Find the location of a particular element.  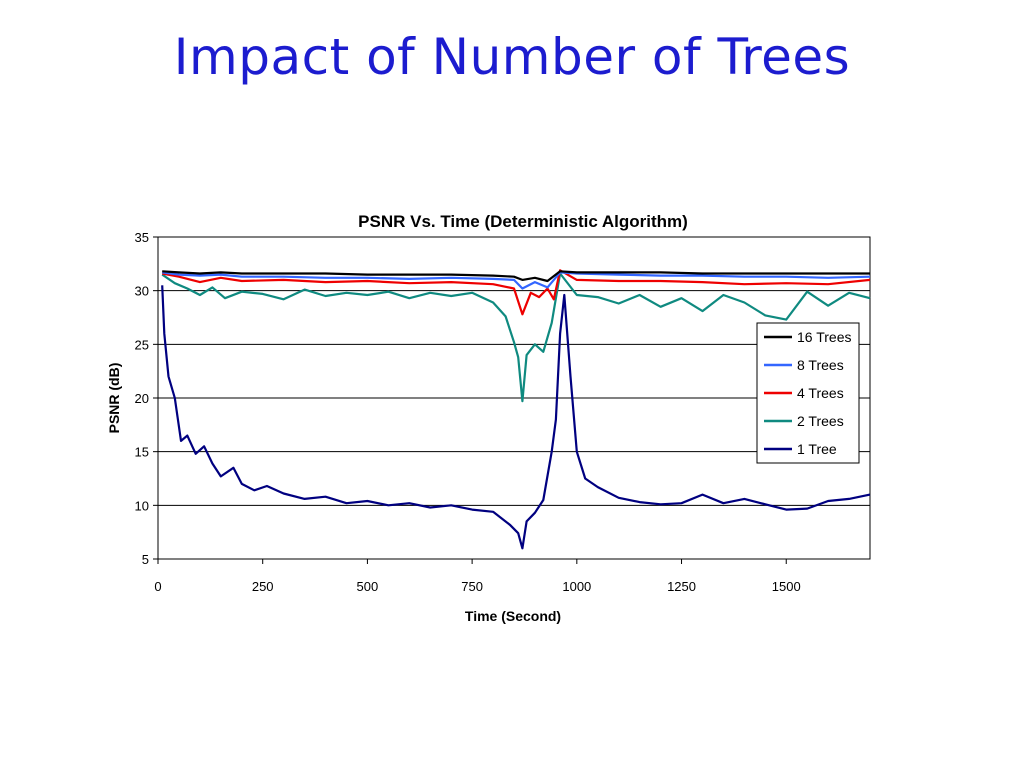

series-line-8-trees is located at coordinates (516, 280).